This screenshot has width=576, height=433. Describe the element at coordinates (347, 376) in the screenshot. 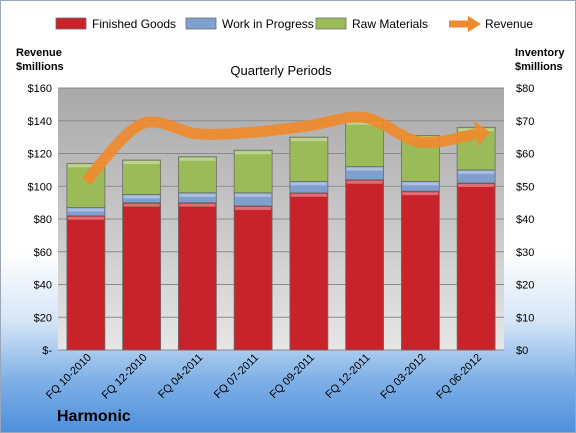

I see `category-label: FQ 12-2011` at that location.